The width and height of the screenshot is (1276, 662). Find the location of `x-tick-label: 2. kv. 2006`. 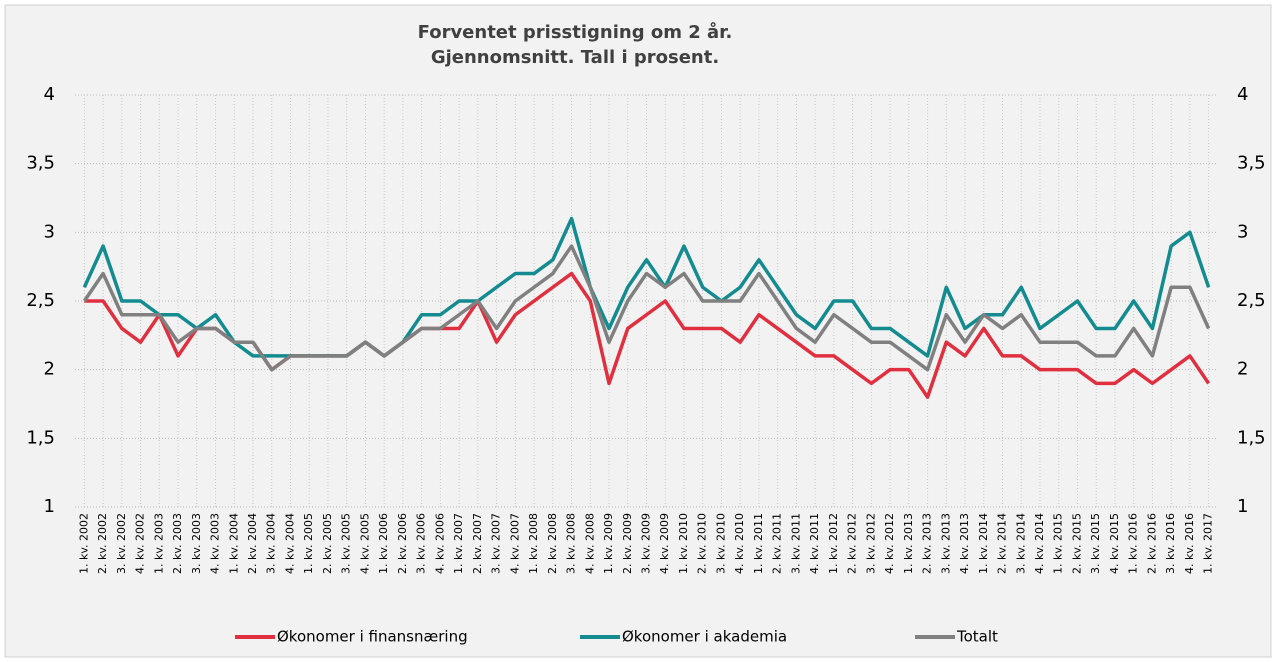

x-tick-label: 2. kv. 2006 is located at coordinates (402, 543).